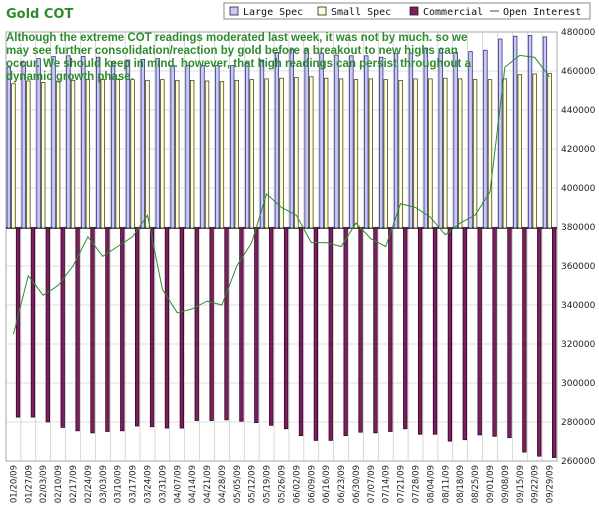 The height and width of the screenshot is (510, 599). I want to click on y-tick-label: 320000, so click(578, 345).